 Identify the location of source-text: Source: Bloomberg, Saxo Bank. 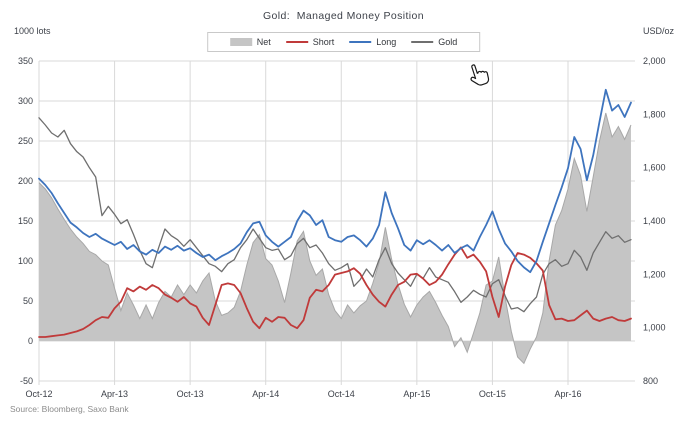
(69, 409).